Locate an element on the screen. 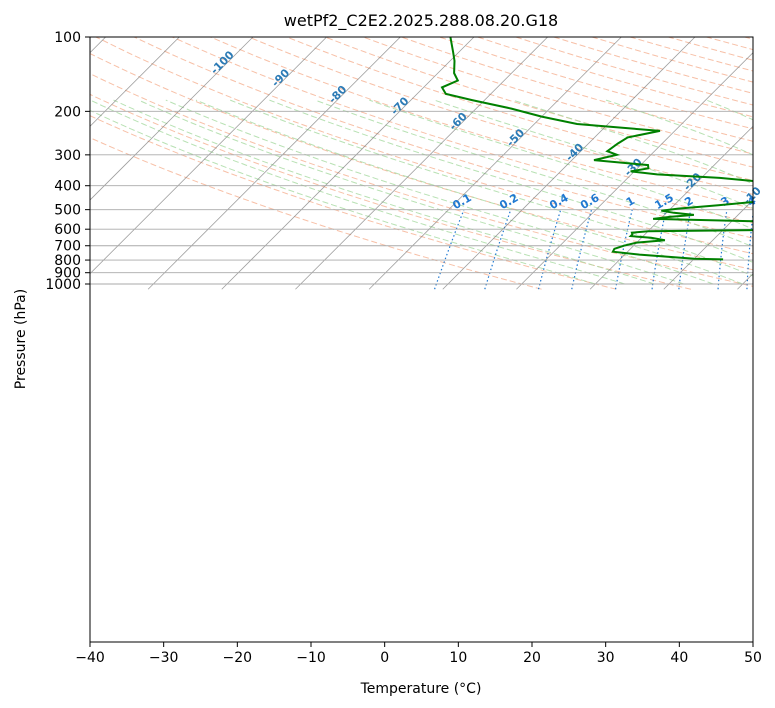  x-tick-label: −40 is located at coordinates (90, 658).